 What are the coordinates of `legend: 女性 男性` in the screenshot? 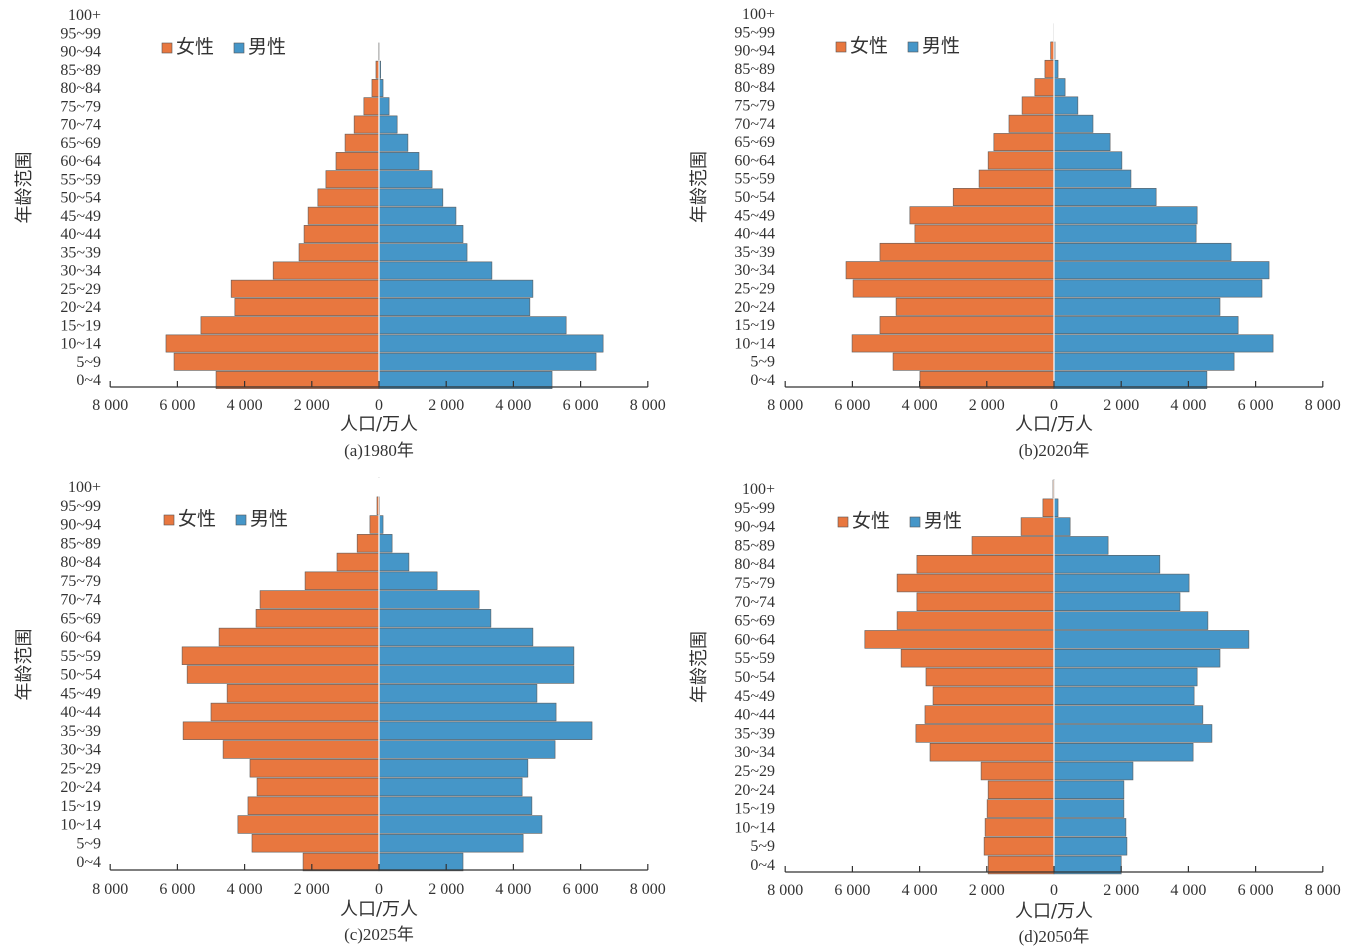 It's located at (225, 519).